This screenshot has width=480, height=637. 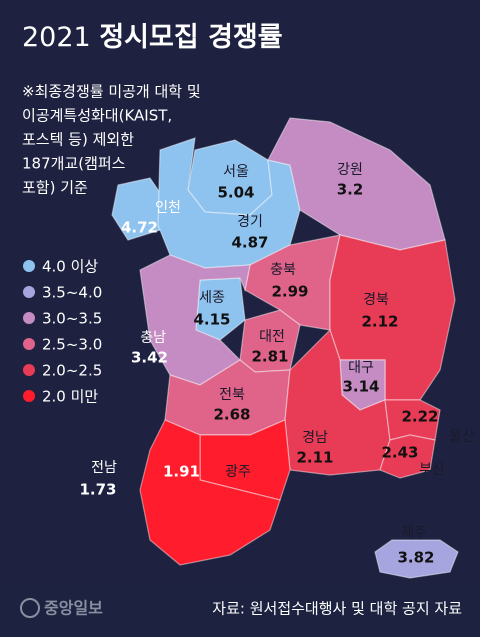 I want to click on region-value: 2.22, so click(x=419, y=417).